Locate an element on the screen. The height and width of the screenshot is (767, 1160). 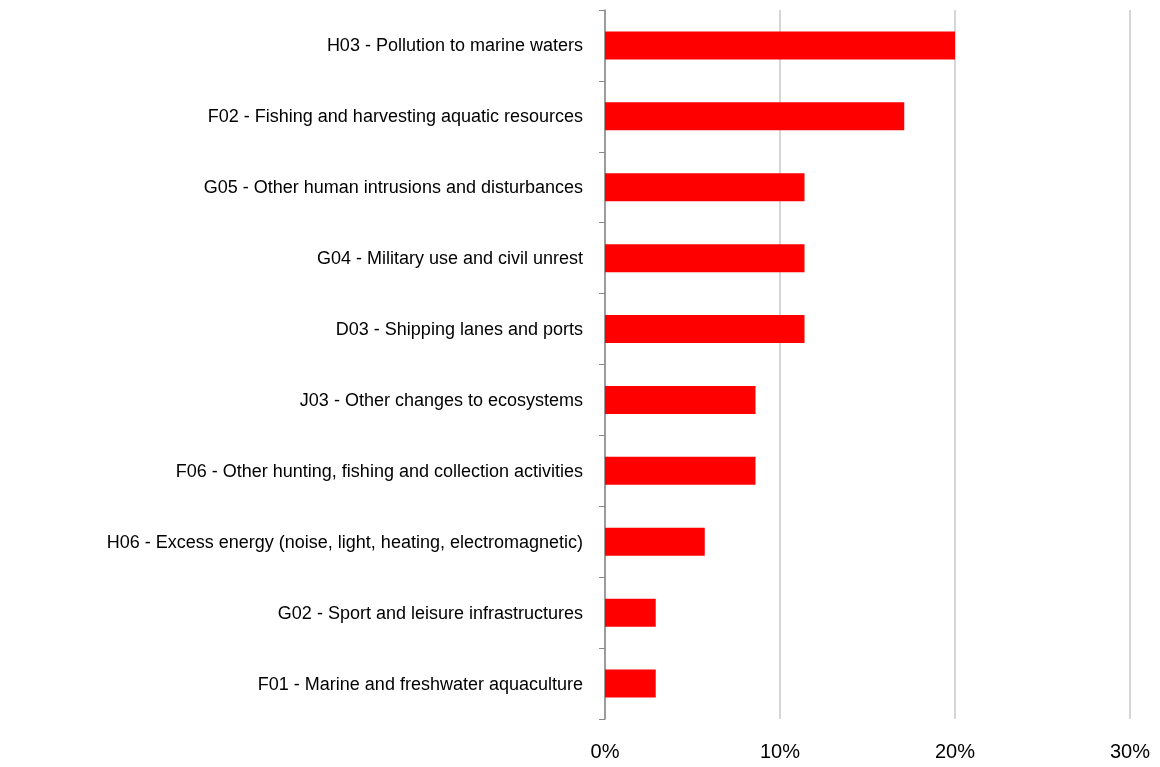
x-tick-label: 30% is located at coordinates (1130, 751).